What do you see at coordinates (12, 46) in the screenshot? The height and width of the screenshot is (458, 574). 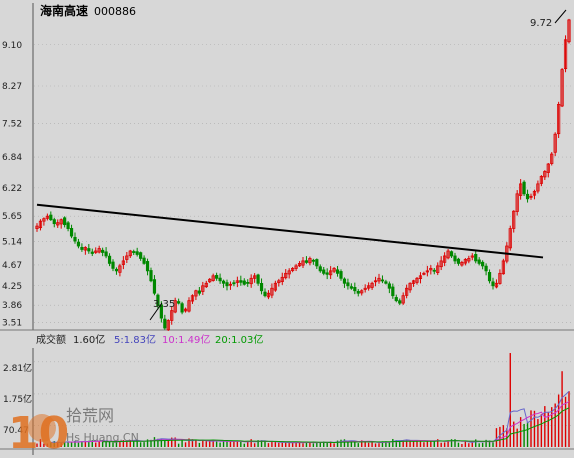 I see `price-tick-label: 9.10` at bounding box center [12, 46].